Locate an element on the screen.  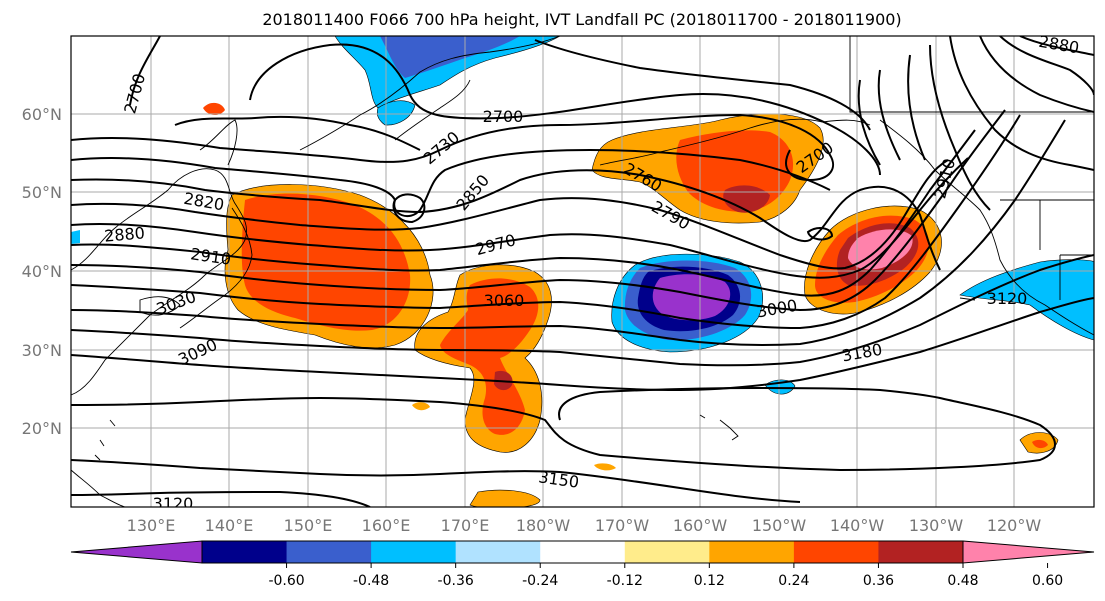
lon-label: 160°E is located at coordinates (386, 525).